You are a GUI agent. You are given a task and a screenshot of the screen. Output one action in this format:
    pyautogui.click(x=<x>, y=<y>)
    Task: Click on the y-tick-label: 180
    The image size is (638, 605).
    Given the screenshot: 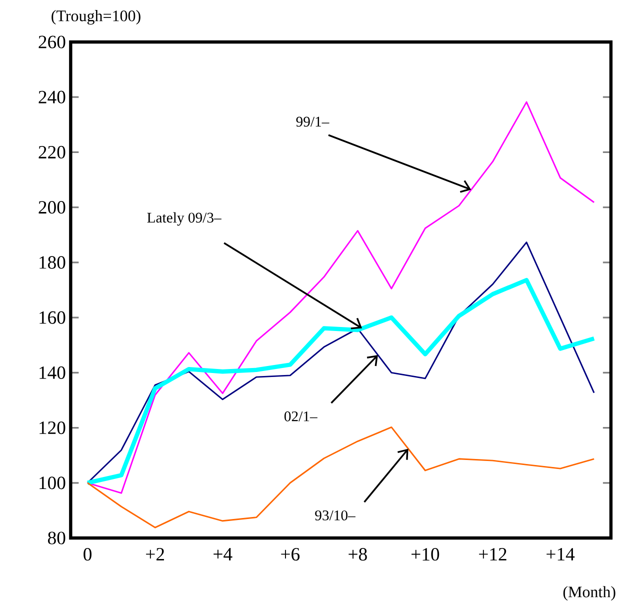 What is the action you would take?
    pyautogui.click(x=53, y=262)
    